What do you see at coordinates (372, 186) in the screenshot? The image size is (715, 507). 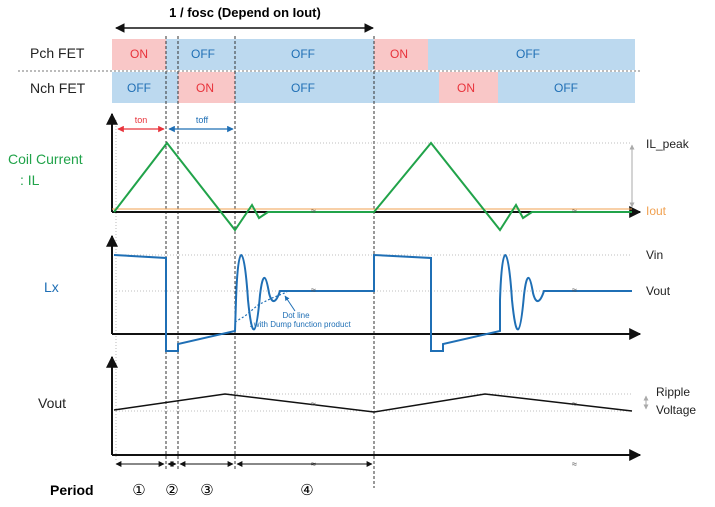 I see `coil-current-waveform` at bounding box center [372, 186].